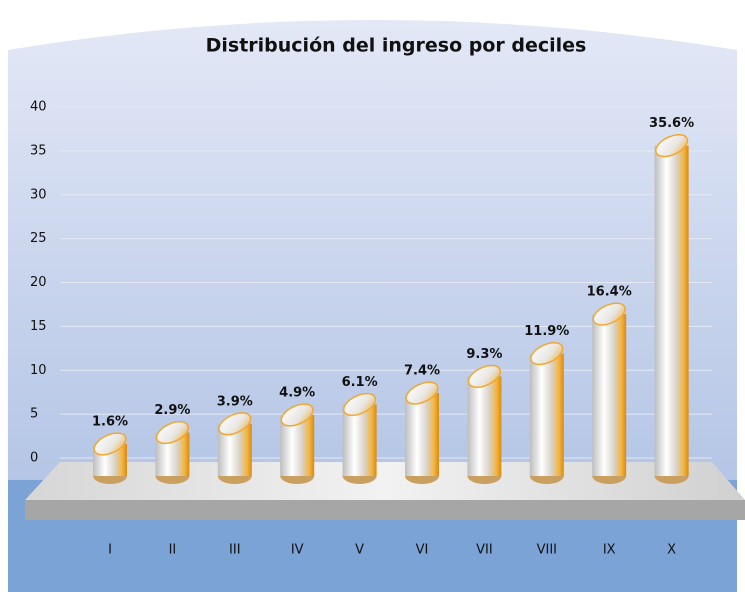  What do you see at coordinates (484, 550) in the screenshot?
I see `x-tick-label: VII` at bounding box center [484, 550].